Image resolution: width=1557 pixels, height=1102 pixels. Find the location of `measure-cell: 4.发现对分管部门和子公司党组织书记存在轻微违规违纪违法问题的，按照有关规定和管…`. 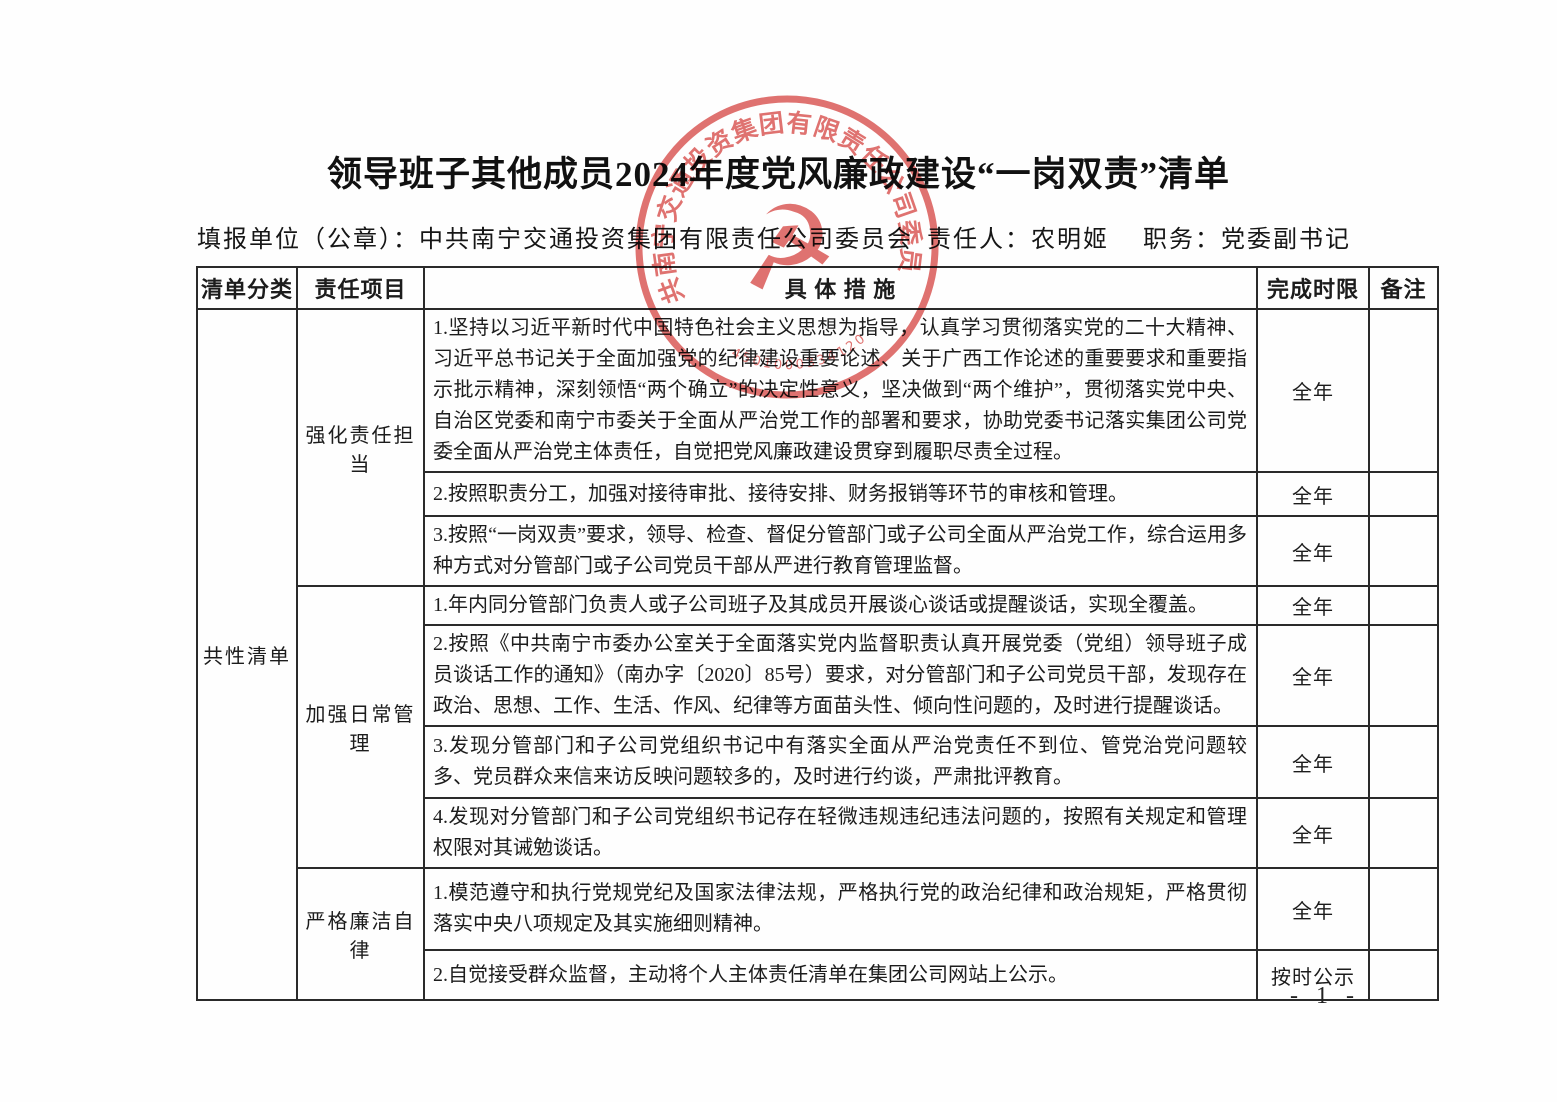

measure-cell: 4.发现对分管部门和子公司党组织书记存在轻微违规违纪违法问题的，按照有关规定和管… is located at coordinates (840, 833).